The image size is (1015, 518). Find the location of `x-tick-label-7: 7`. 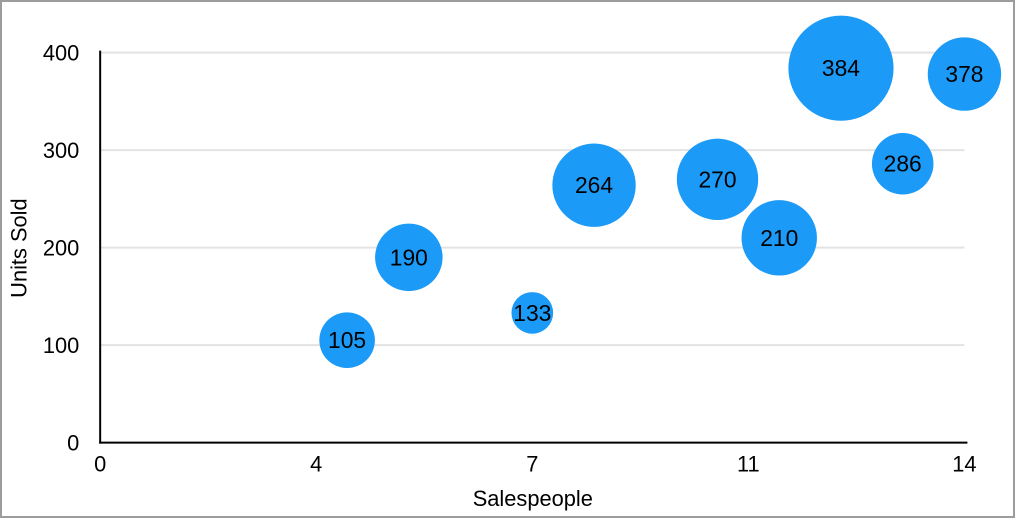

x-tick-label-7: 7 is located at coordinates (532, 463).